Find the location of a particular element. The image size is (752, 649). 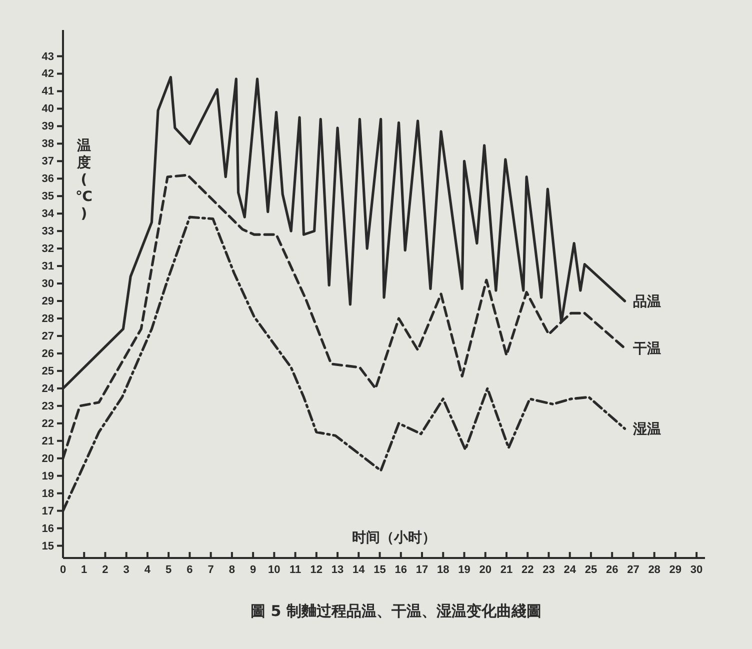

x-tick-label: 4 is located at coordinates (148, 570).